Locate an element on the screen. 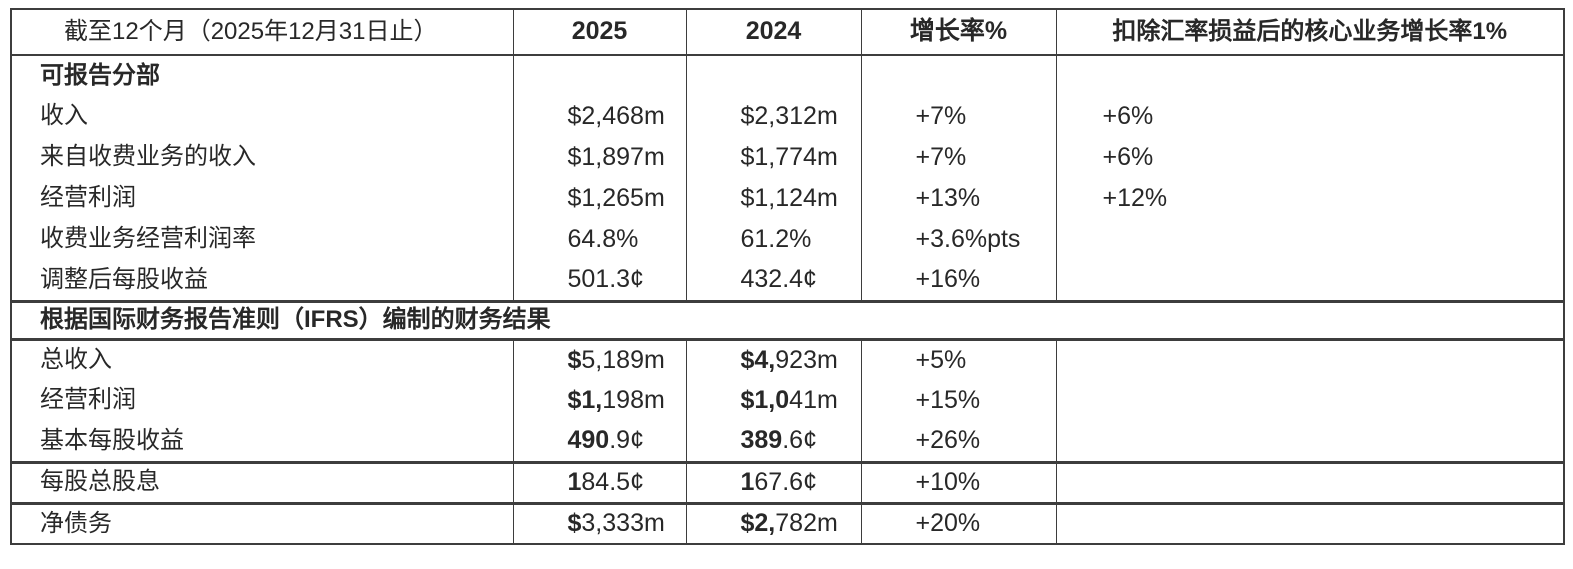  value-2025: $5,189m is located at coordinates (599, 359).